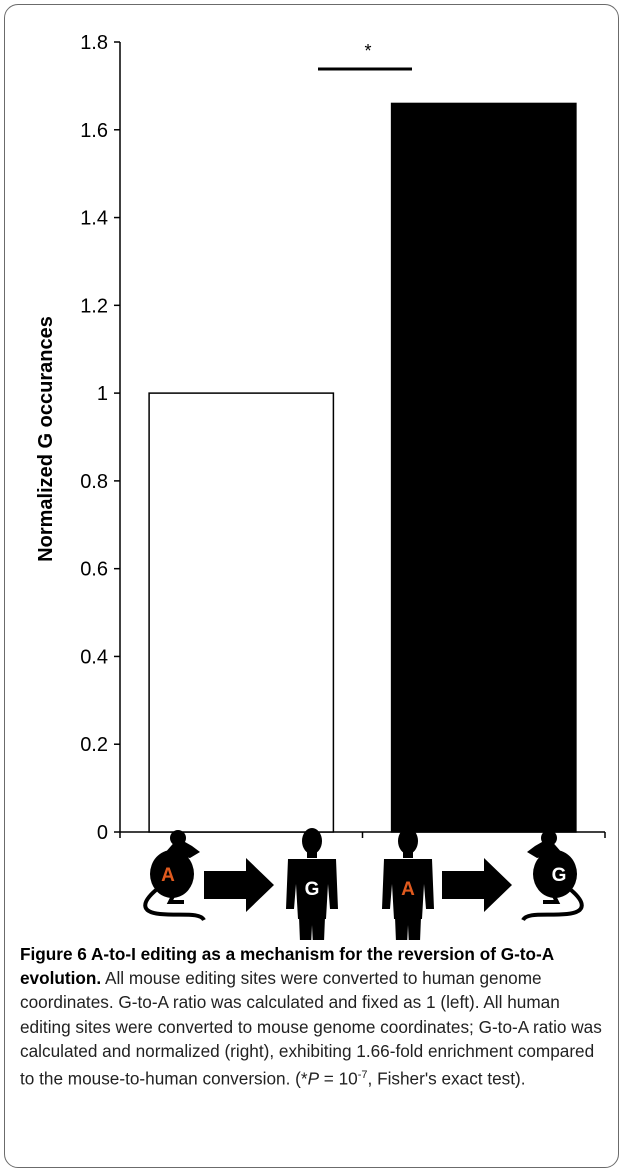  Describe the element at coordinates (46, 439) in the screenshot. I see `y-axis-label: Normalized G occurances` at that location.